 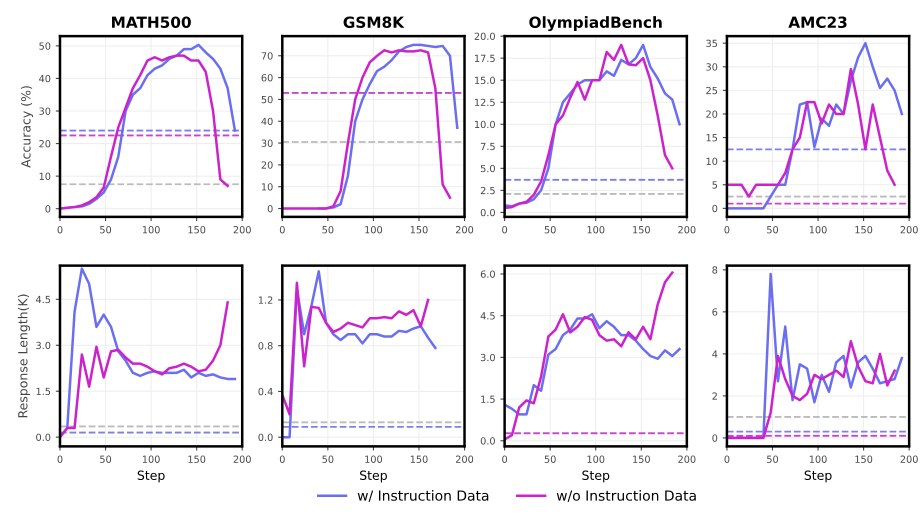 What do you see at coordinates (595, 24) in the screenshot?
I see `chart-title: OlympiadBench` at bounding box center [595, 24].